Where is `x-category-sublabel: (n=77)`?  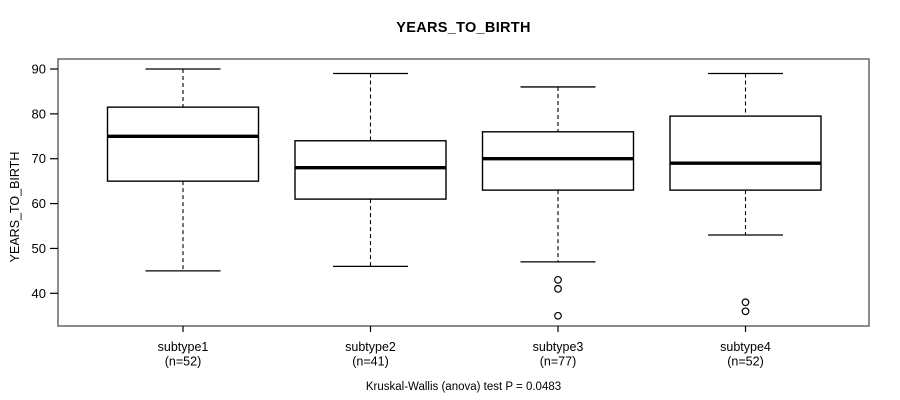 x-category-sublabel: (n=77) is located at coordinates (558, 362).